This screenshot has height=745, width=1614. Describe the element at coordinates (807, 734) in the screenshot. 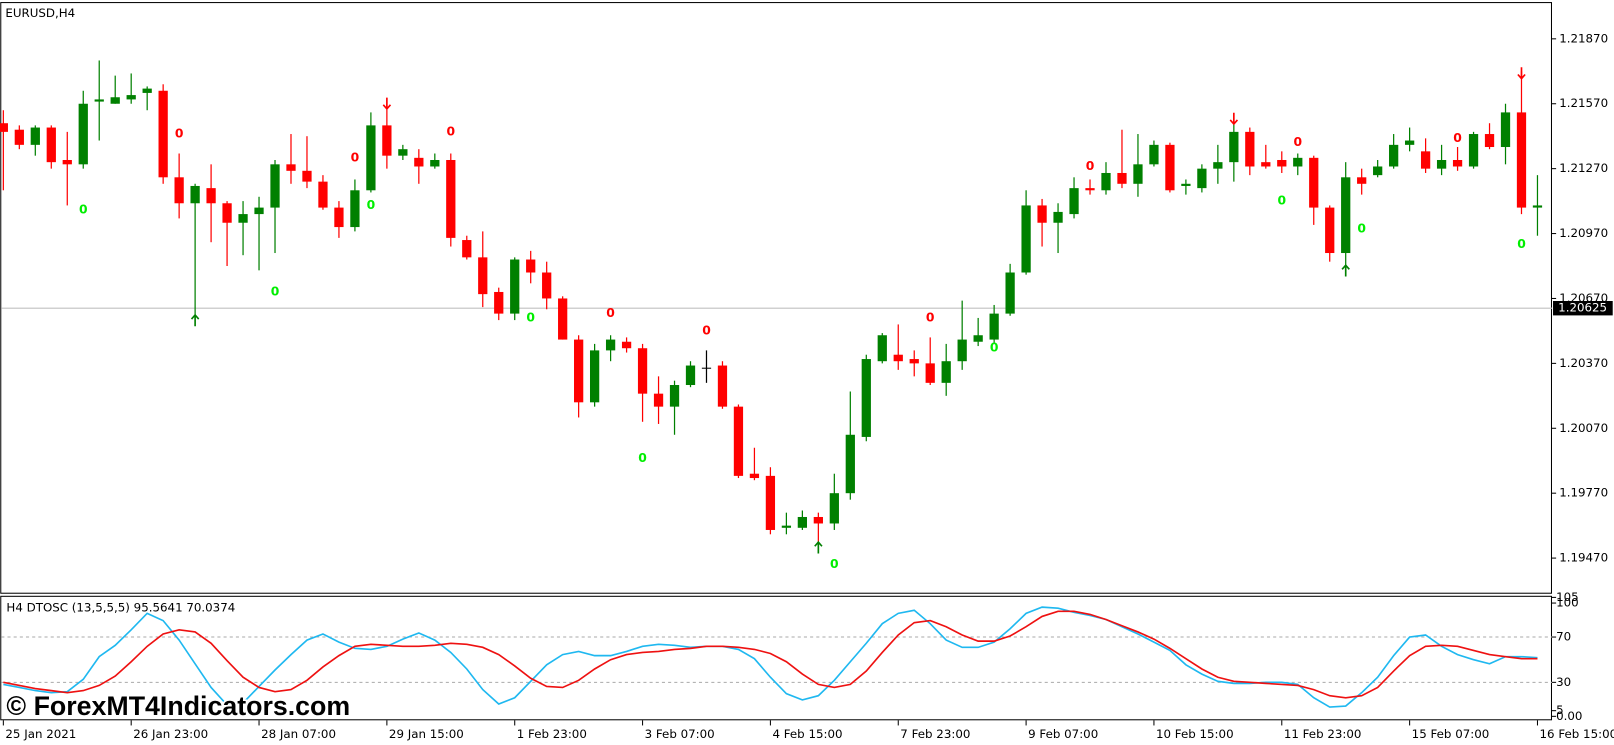

I see `x-tick-label: 4 Feb 15:00` at that location.